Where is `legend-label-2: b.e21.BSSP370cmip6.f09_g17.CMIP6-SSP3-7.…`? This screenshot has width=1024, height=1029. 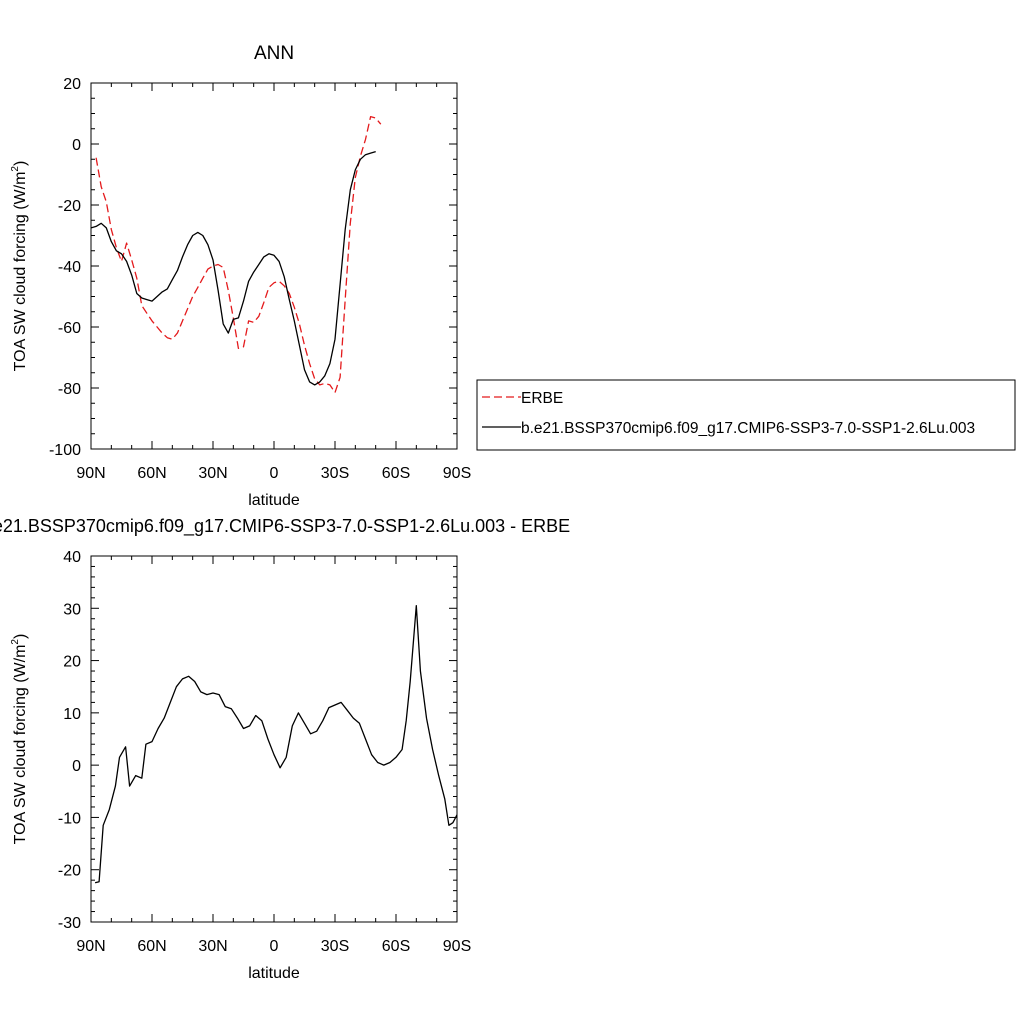 legend-label-2: b.e21.BSSP370cmip6.f09_g17.CMIP6-SSP3-7.… is located at coordinates (748, 428).